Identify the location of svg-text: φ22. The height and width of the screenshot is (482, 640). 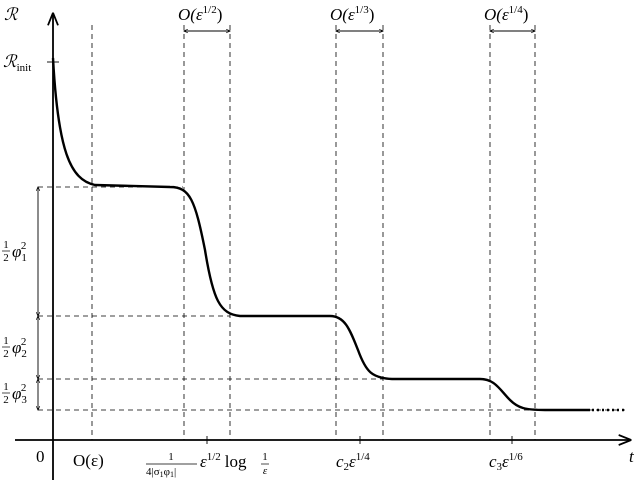
(19, 348).